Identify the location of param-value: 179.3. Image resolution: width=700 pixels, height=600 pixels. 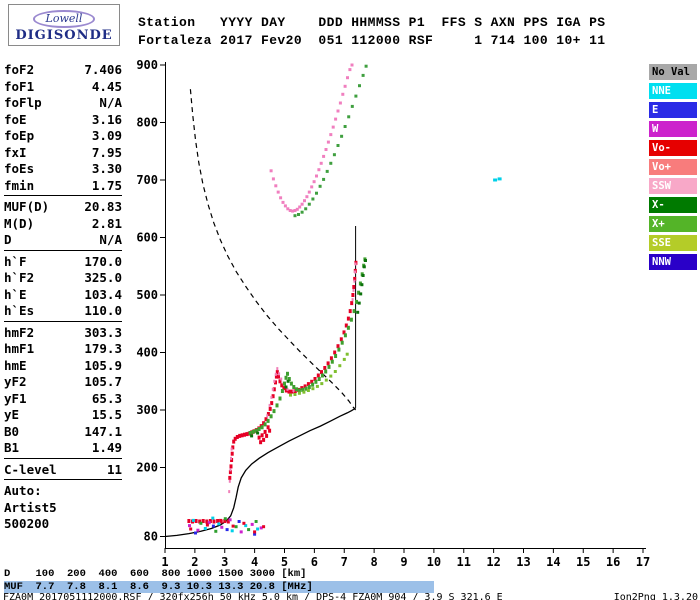
(103, 348).